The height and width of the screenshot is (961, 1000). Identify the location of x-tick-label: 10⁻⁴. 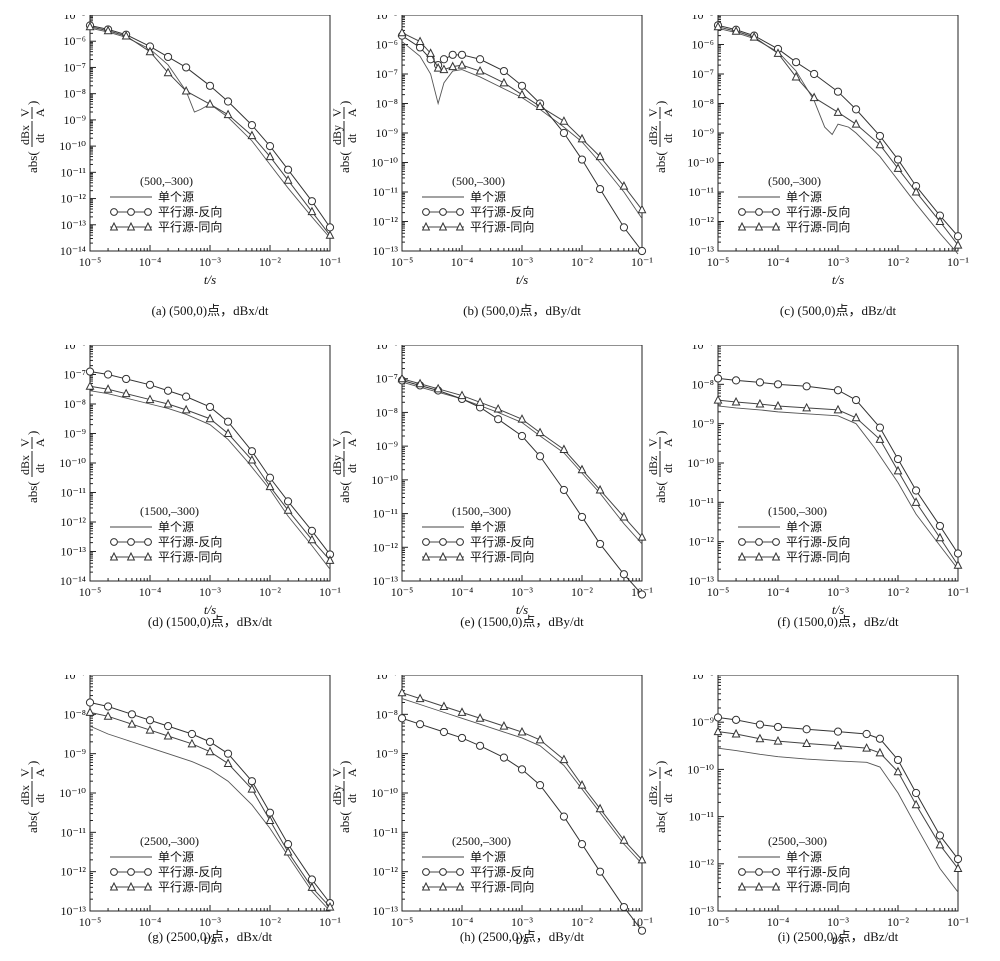
(150, 262).